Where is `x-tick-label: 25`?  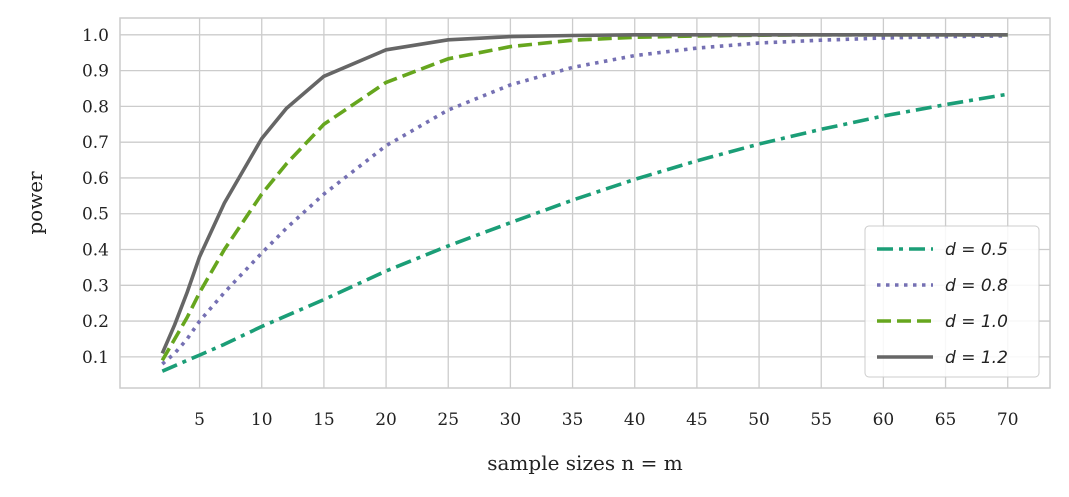
x-tick-label: 25 is located at coordinates (448, 420).